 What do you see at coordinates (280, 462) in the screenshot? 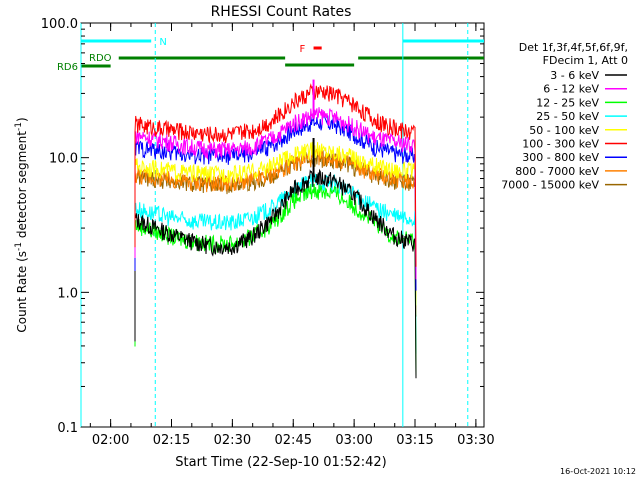
I see `x-axis-label: Start Time (22-Sep-10 01:52:42)` at bounding box center [280, 462].